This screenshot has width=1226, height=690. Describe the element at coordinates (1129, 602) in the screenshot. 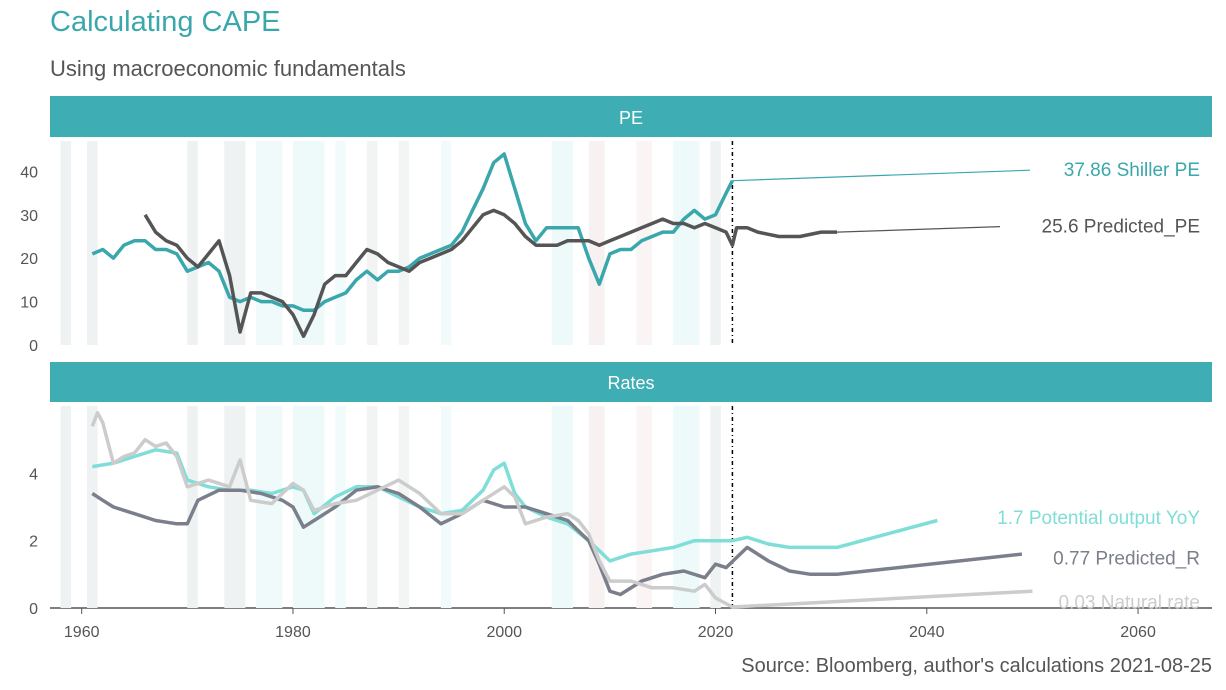

I see `series-label: 0.03 Natural rate` at that location.